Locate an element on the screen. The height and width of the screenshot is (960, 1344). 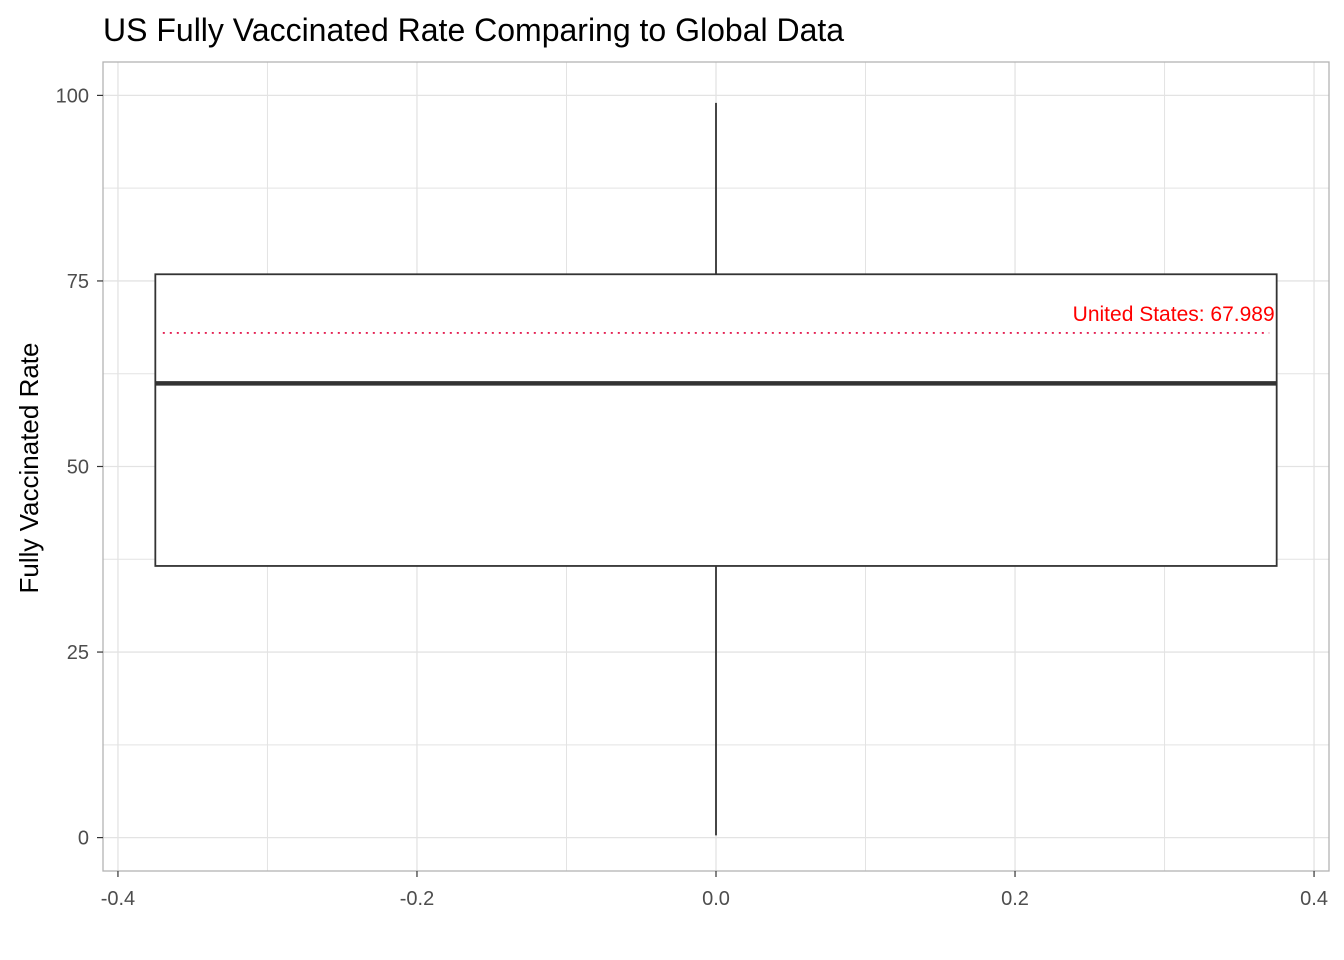
x-tick-label: 0.0 is located at coordinates (716, 899).